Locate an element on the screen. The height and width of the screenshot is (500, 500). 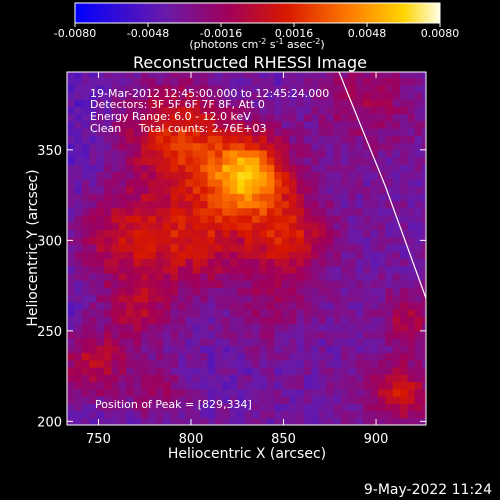
footer-date: 9-May-2022 11:24 is located at coordinates (427, 490).